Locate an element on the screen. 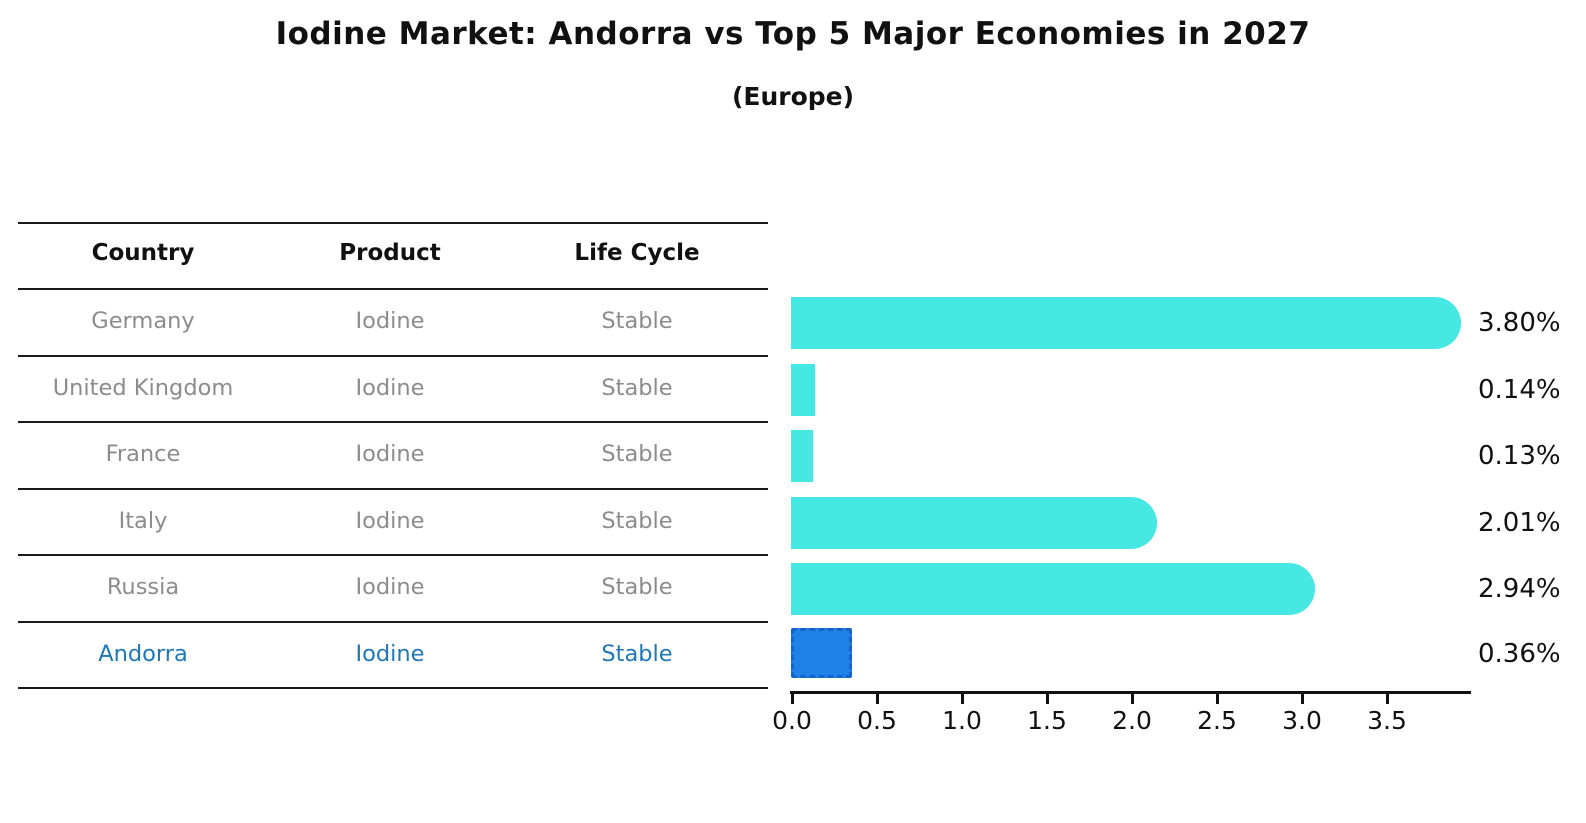 This screenshot has height=823, width=1586. x-tick-label: 1.0 is located at coordinates (962, 720).